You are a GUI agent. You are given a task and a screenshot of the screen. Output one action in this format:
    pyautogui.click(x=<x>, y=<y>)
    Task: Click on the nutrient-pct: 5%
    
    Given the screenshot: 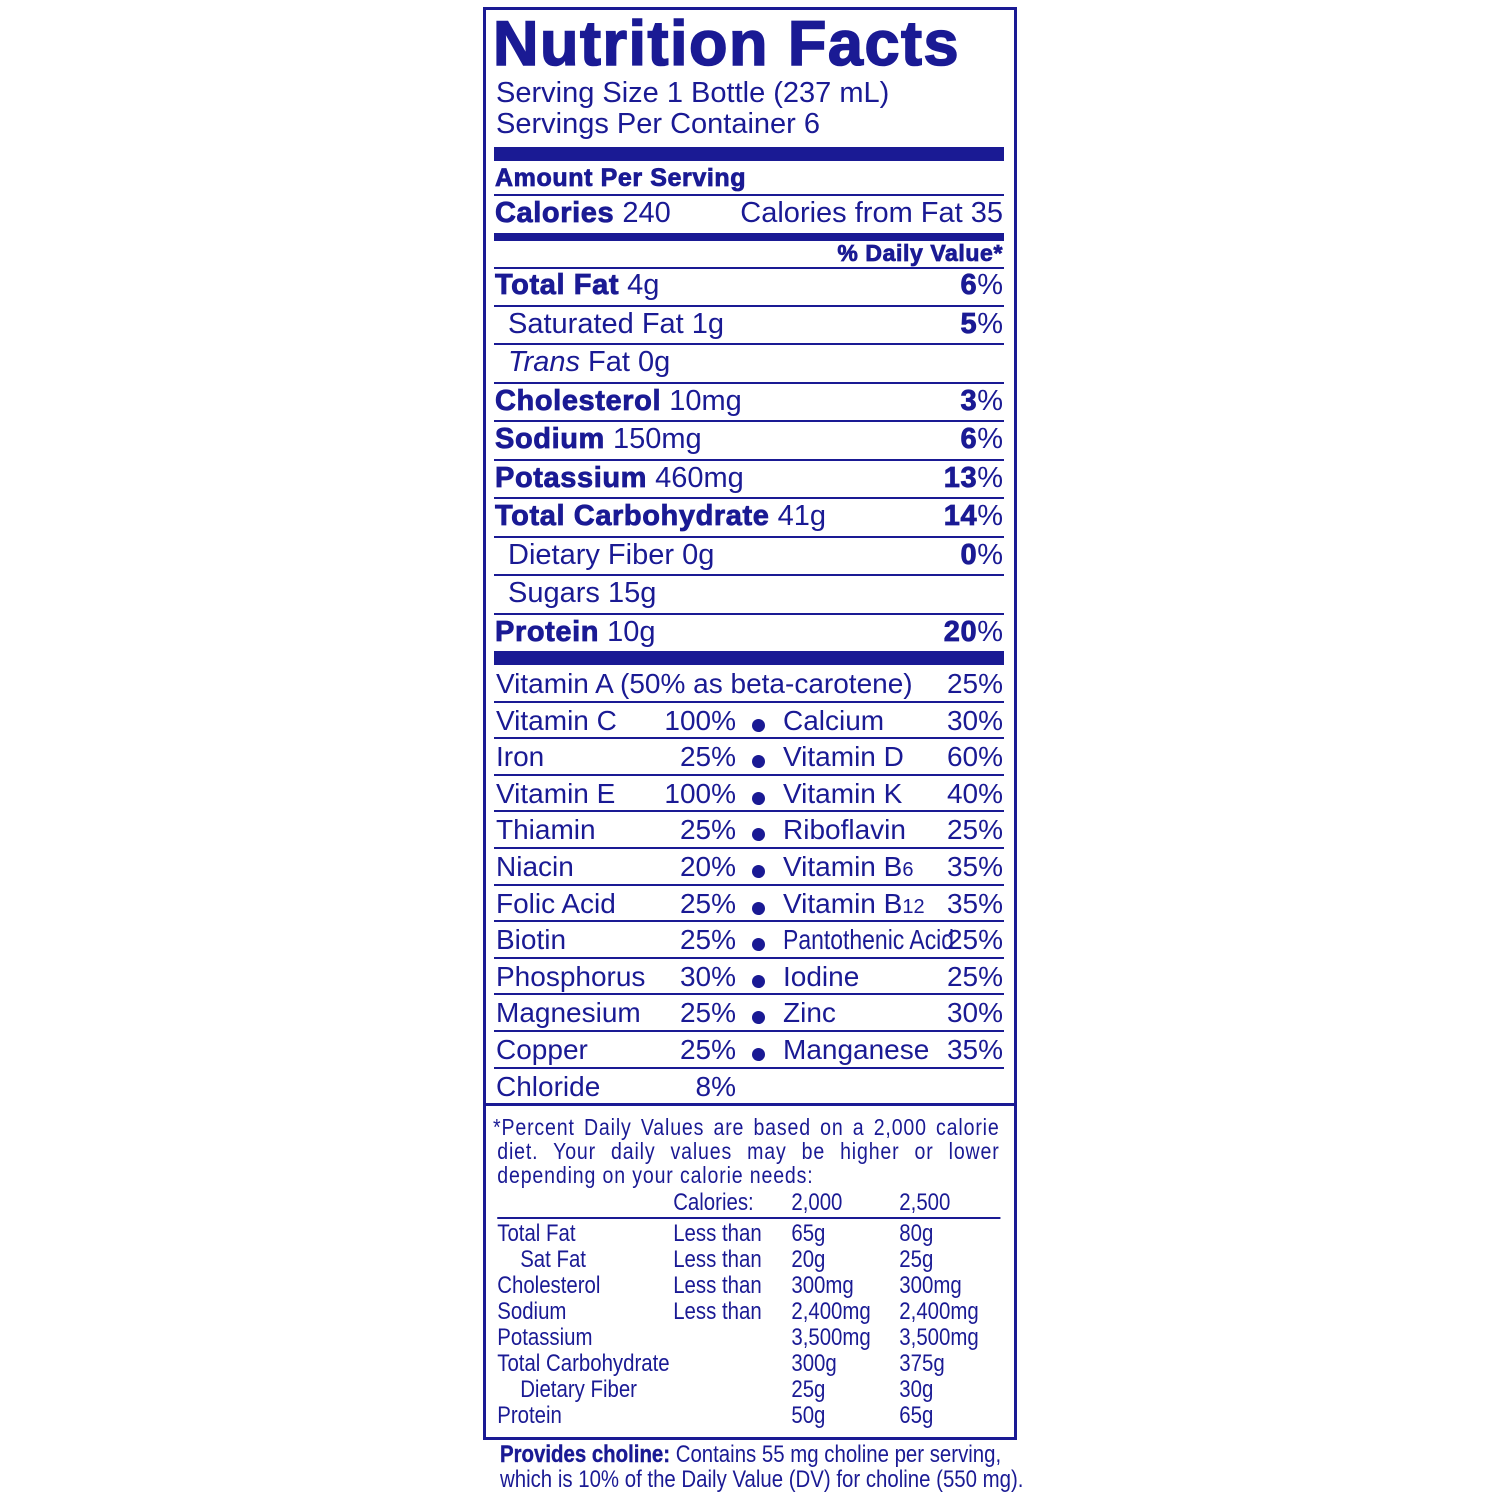 What is the action you would take?
    pyautogui.click(x=981, y=324)
    